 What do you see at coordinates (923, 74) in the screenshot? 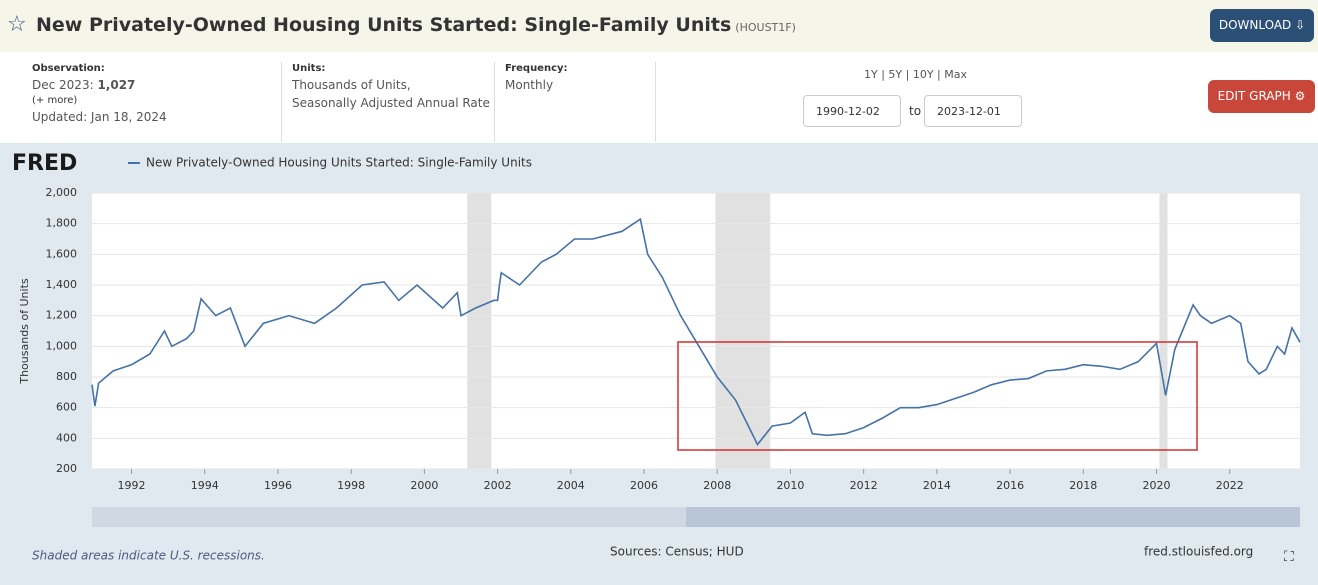
I see `range-link: 10Y` at bounding box center [923, 74].